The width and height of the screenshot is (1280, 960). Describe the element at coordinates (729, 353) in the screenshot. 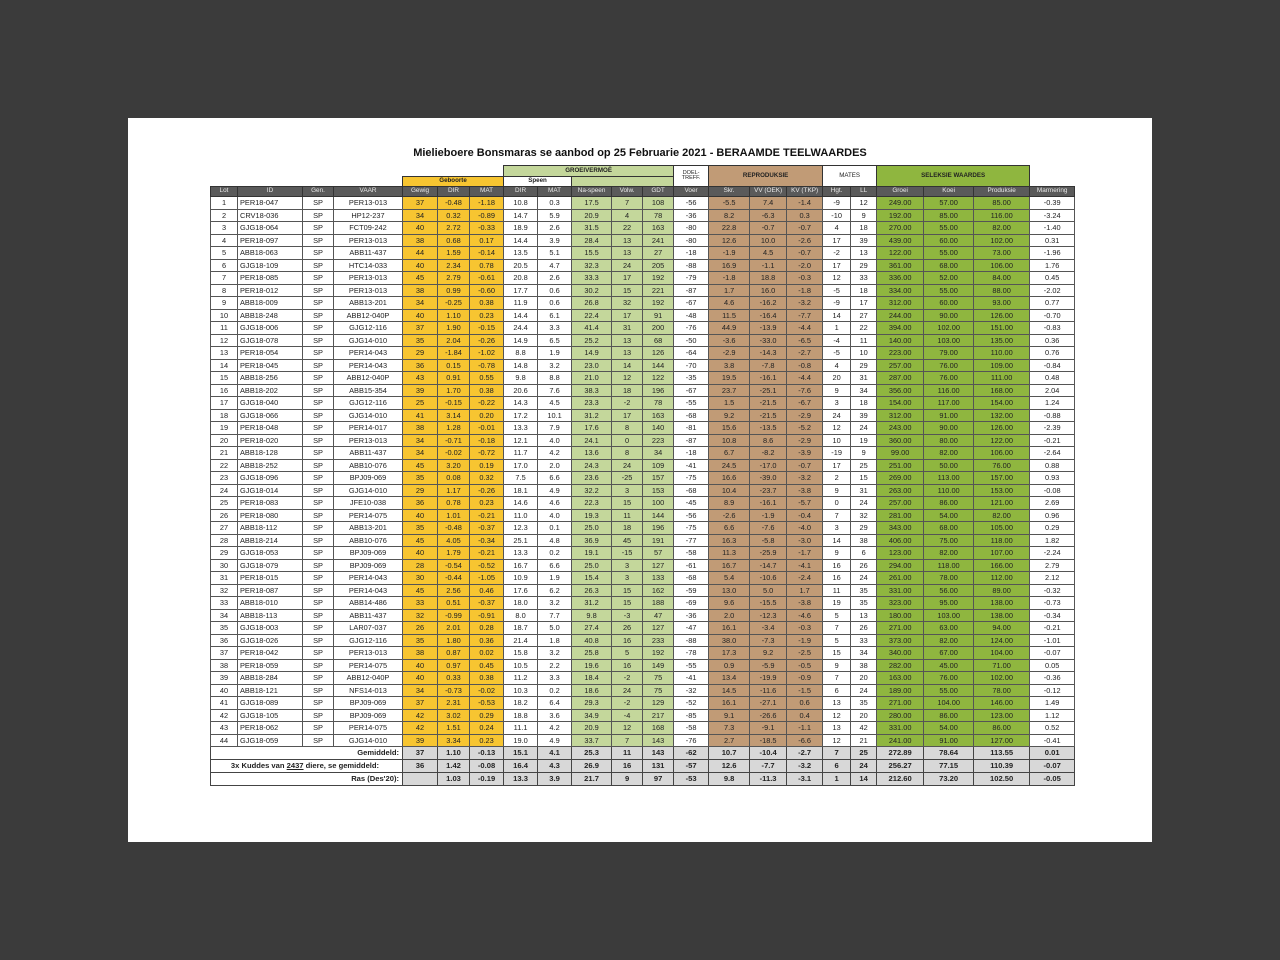

I see `cell-skr: -2.9` at that location.